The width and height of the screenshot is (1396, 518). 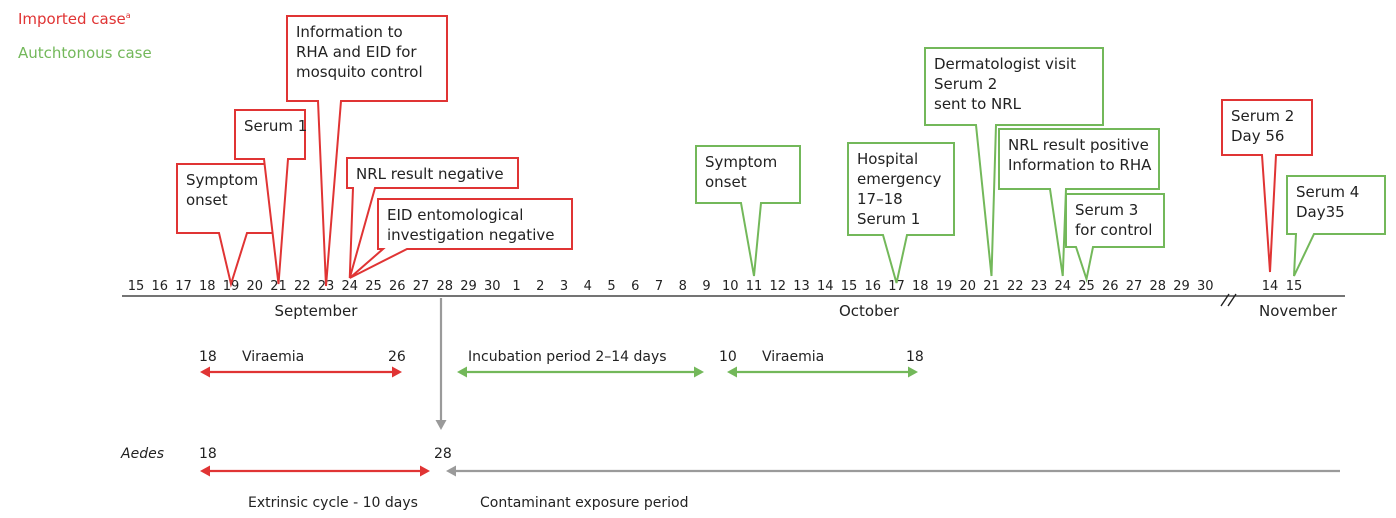 I want to click on imp-viraemia-start-label: 18, so click(x=208, y=357).